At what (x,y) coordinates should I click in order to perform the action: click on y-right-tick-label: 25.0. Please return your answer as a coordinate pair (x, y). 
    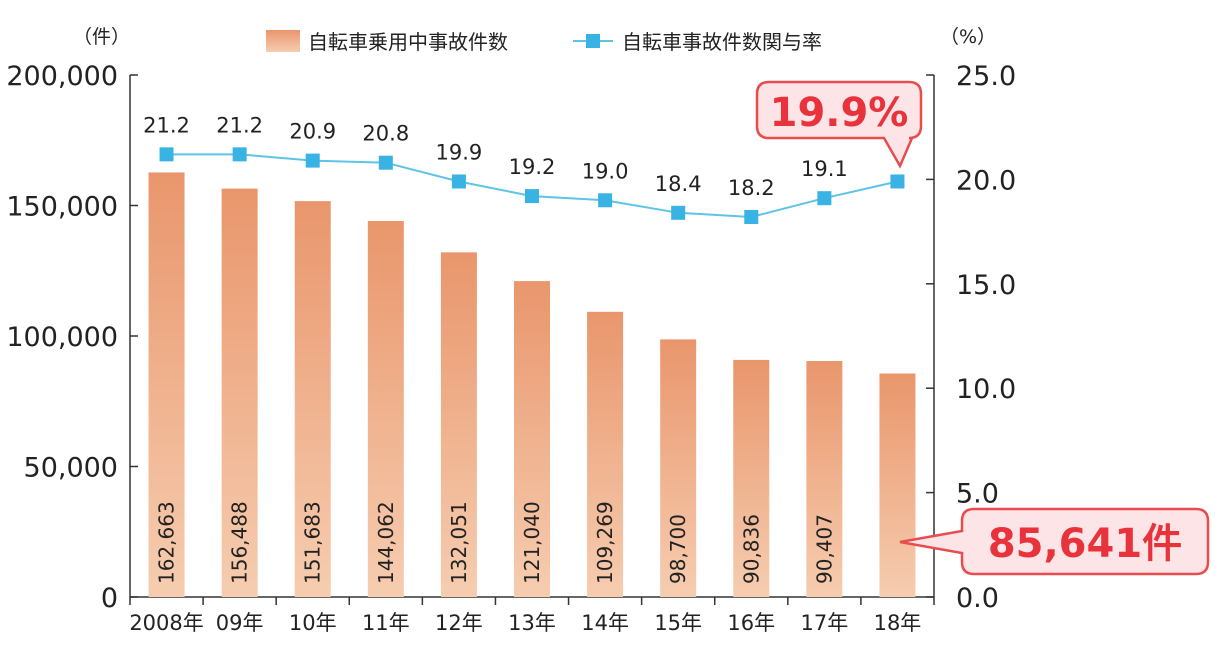
    Looking at the image, I should click on (986, 76).